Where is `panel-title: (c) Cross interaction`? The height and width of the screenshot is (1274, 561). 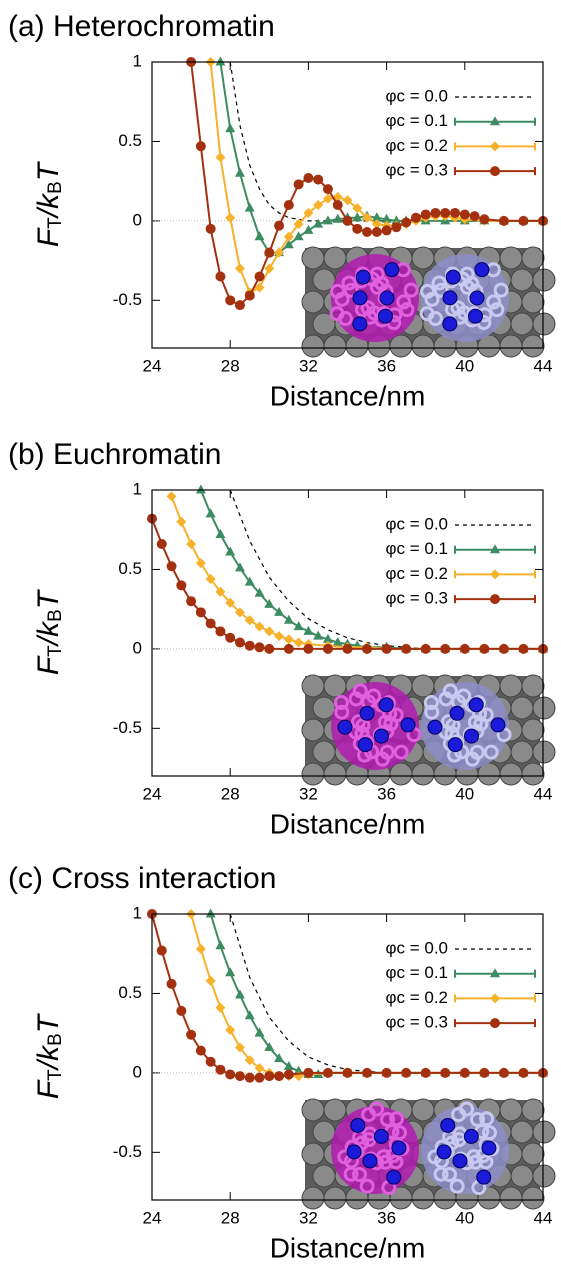 panel-title: (c) Cross interaction is located at coordinates (142, 878).